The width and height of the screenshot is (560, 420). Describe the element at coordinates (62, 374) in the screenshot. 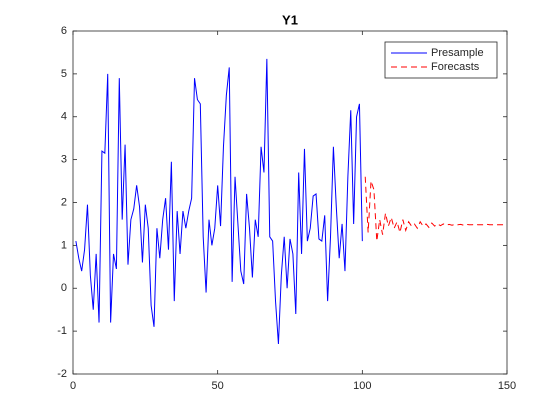

I see `y-tick-label: -2` at that location.